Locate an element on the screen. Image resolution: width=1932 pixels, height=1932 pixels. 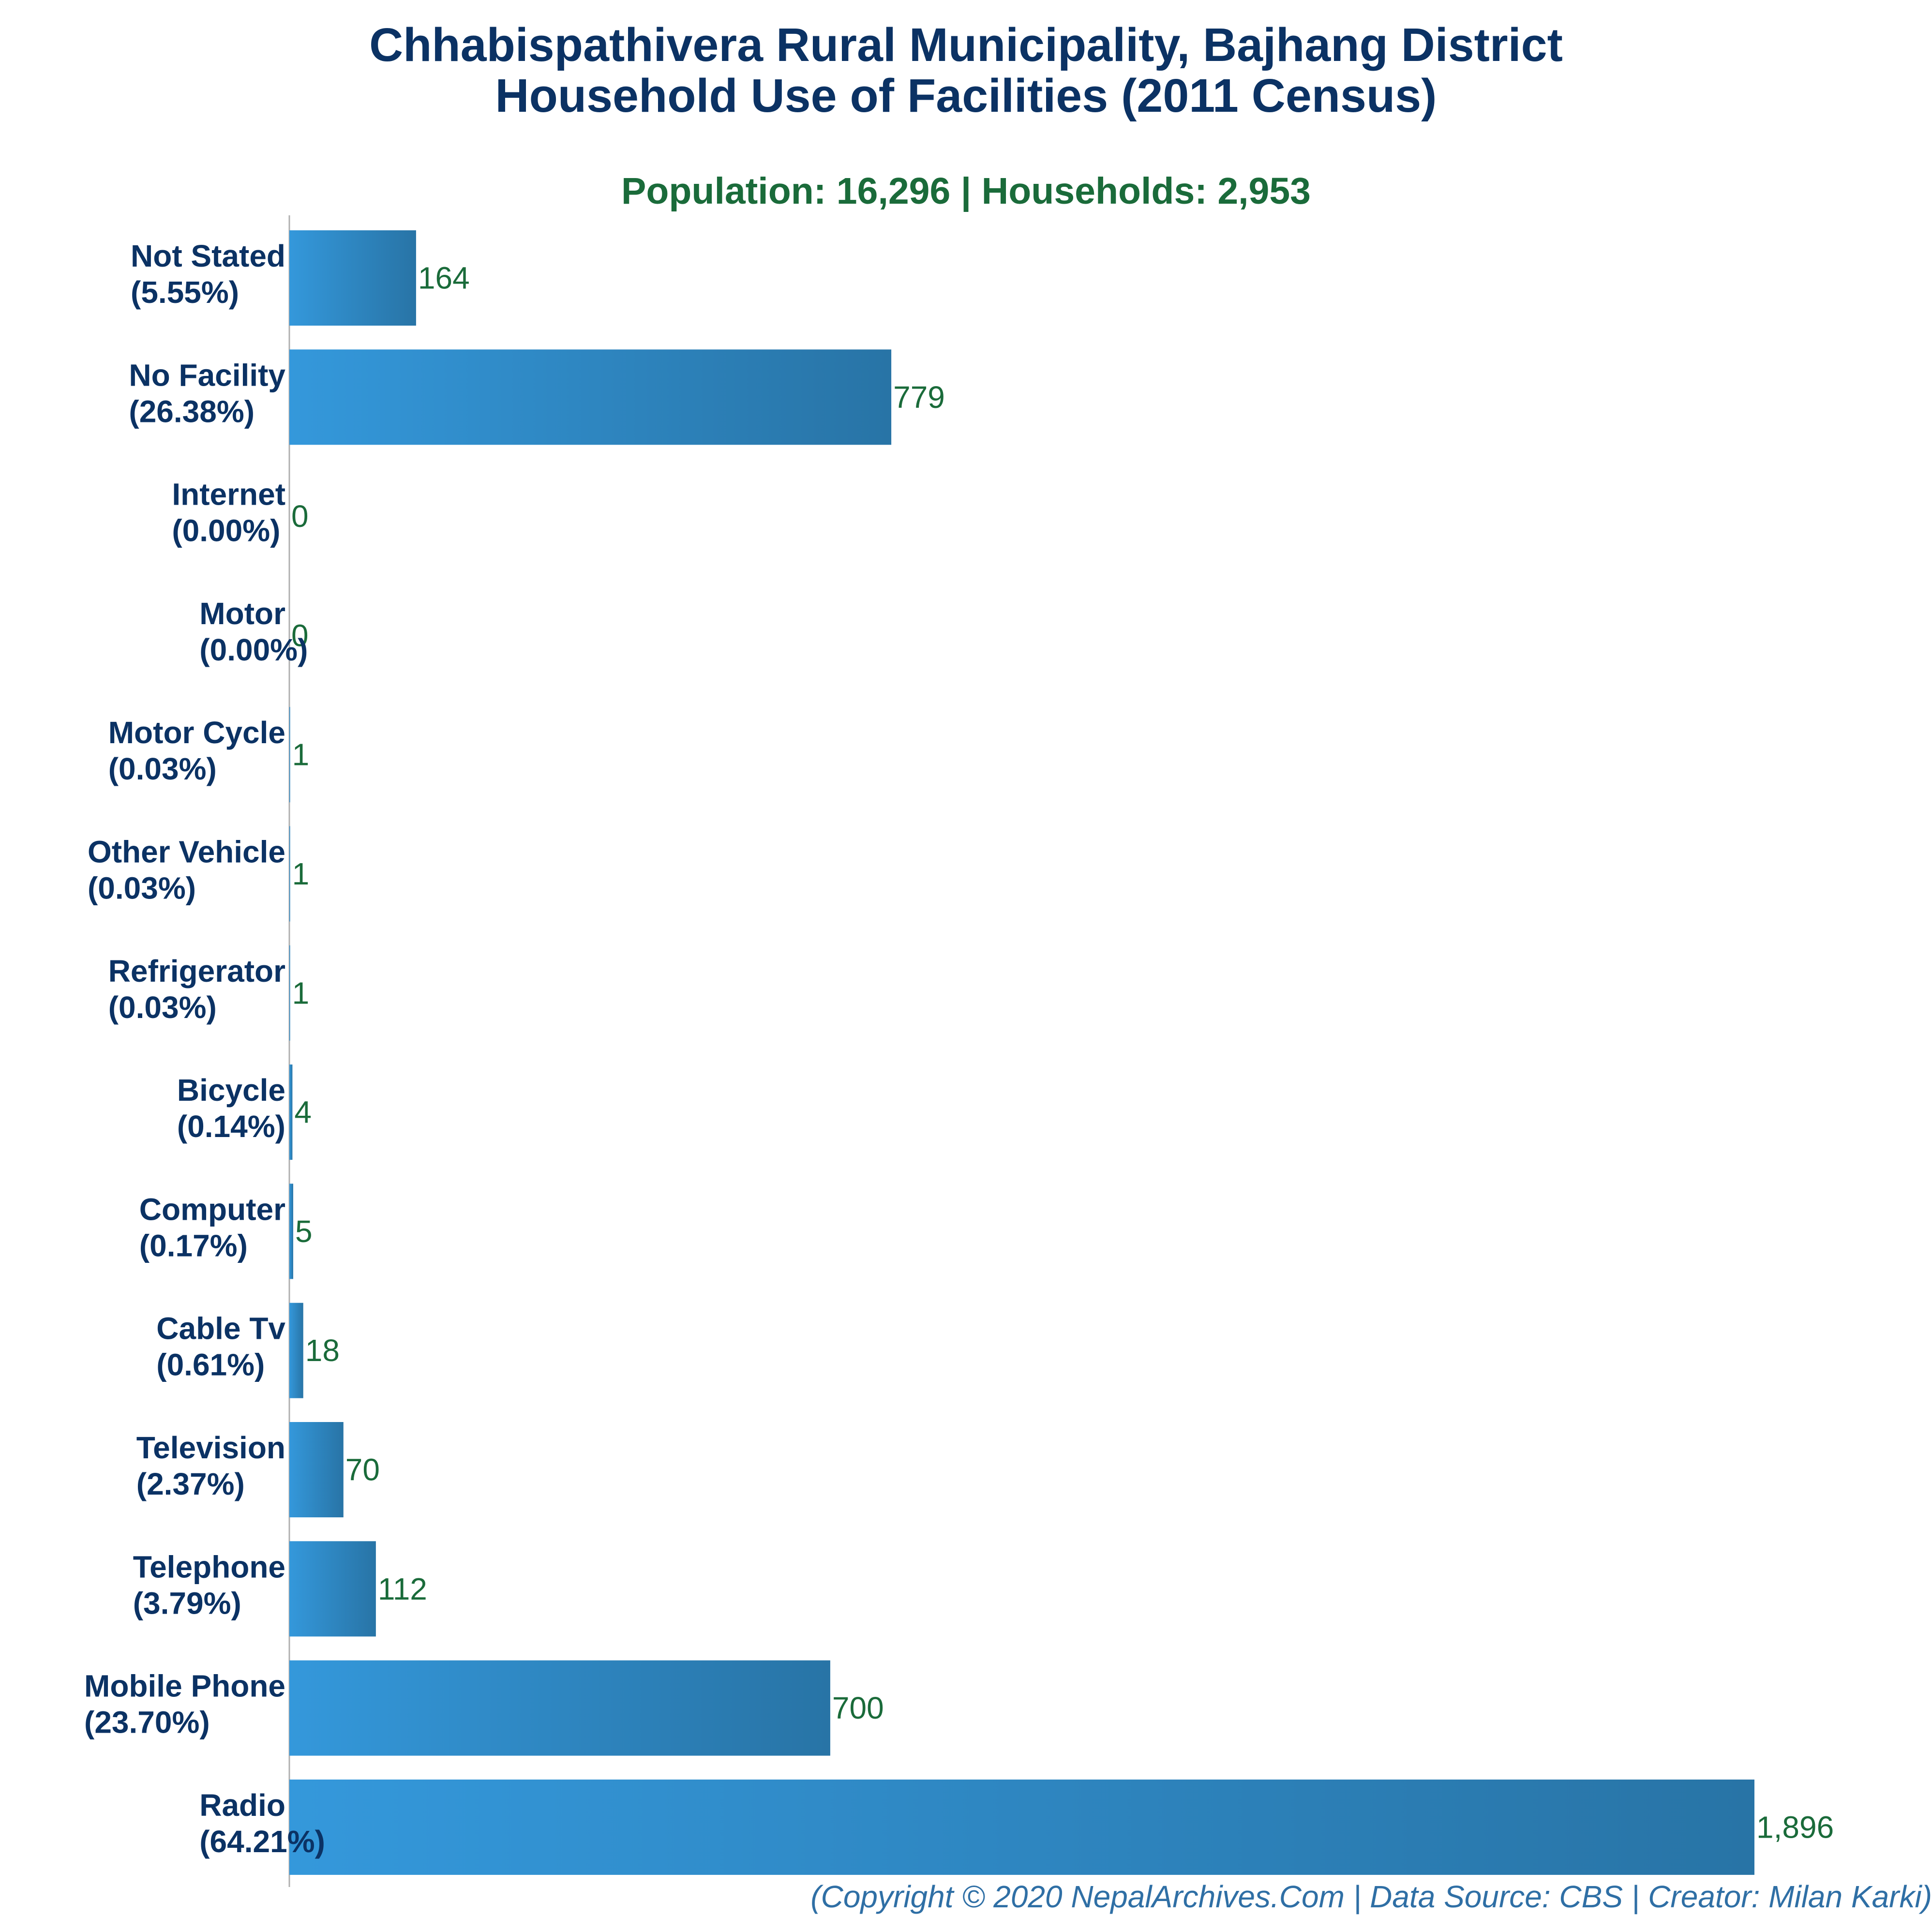
value-label-bicycle: 4 is located at coordinates (303, 1112).